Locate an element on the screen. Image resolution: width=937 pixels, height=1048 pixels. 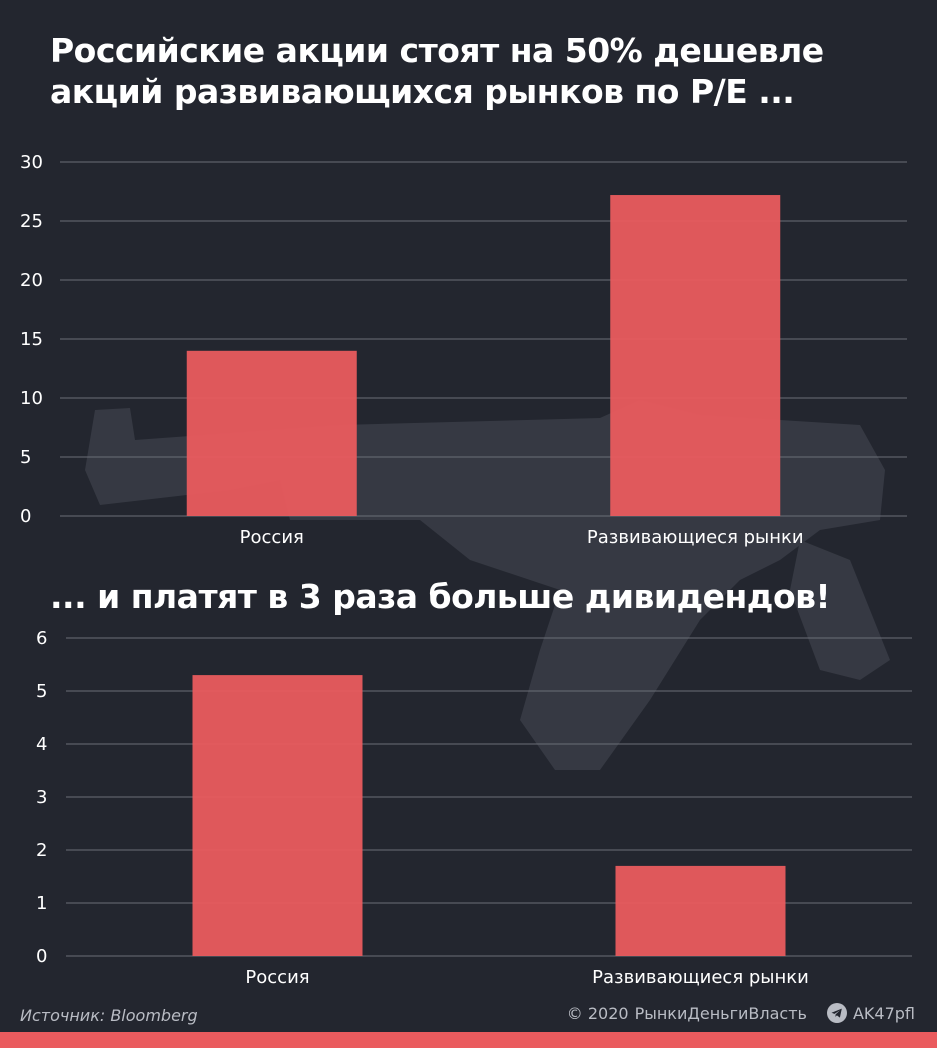
y-tick-label: 4 is located at coordinates (41, 744).